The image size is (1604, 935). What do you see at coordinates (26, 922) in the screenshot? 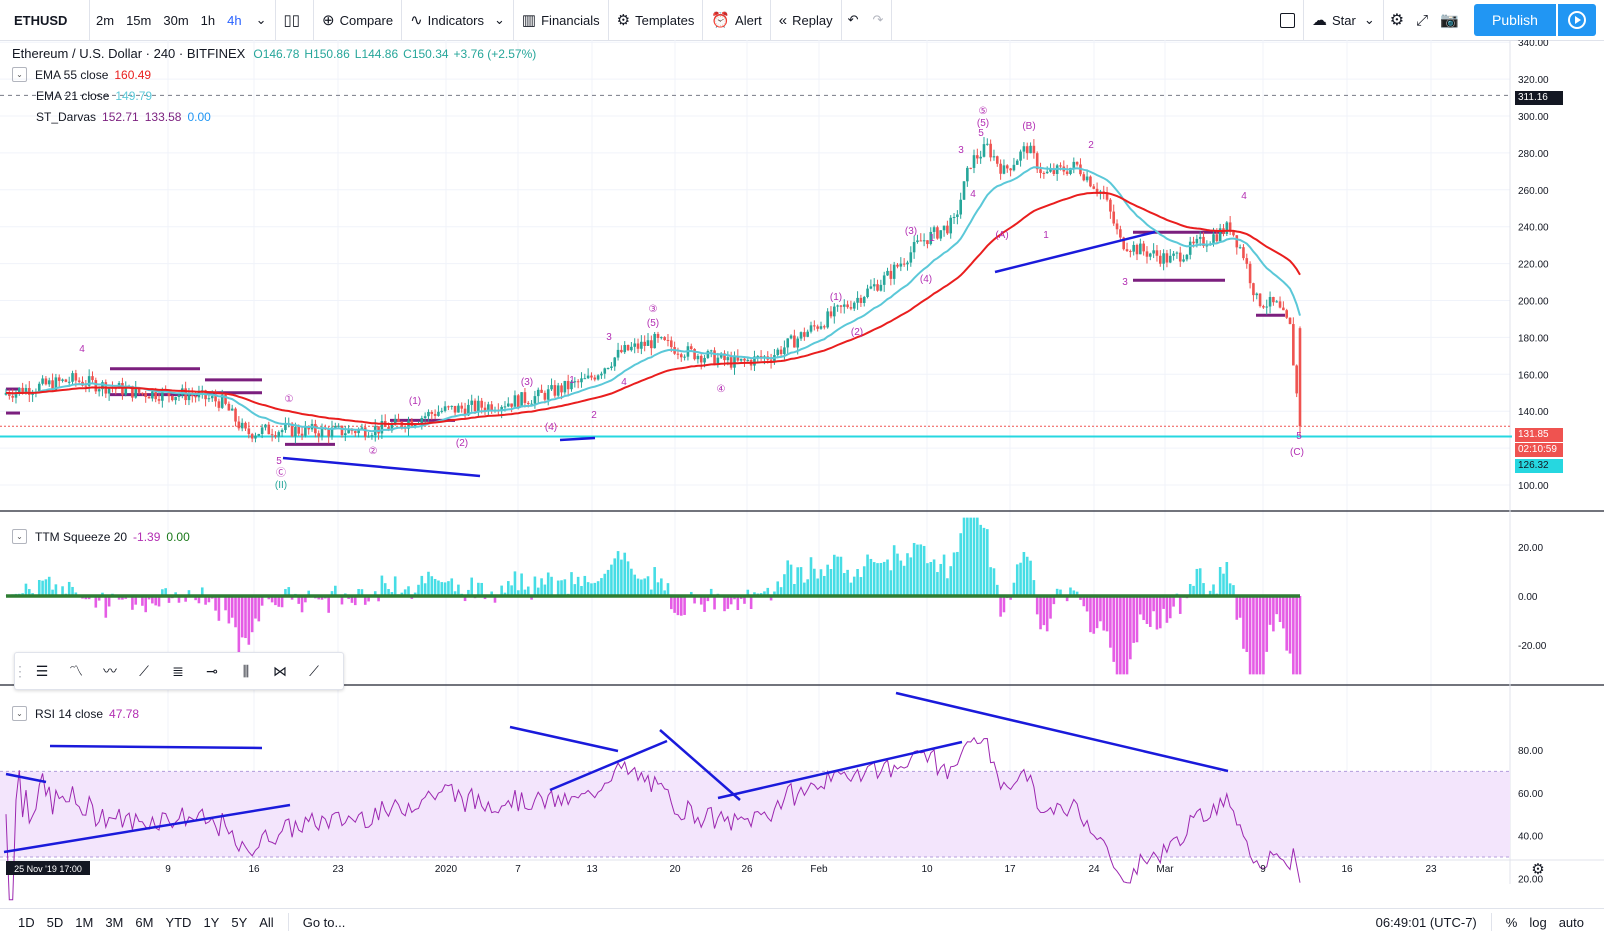
I see `range-1d: 1D` at bounding box center [26, 922].